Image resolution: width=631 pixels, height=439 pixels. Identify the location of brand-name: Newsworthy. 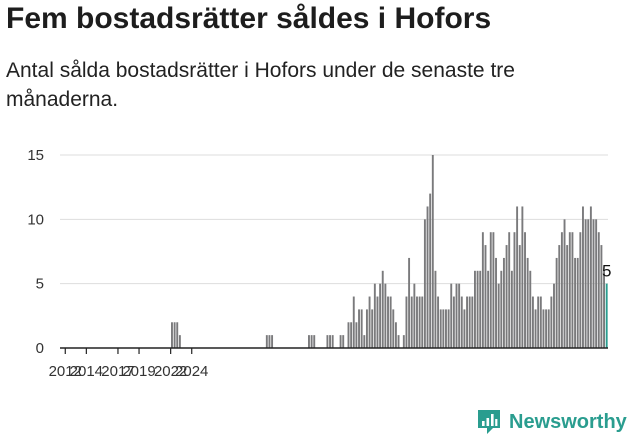
(568, 421).